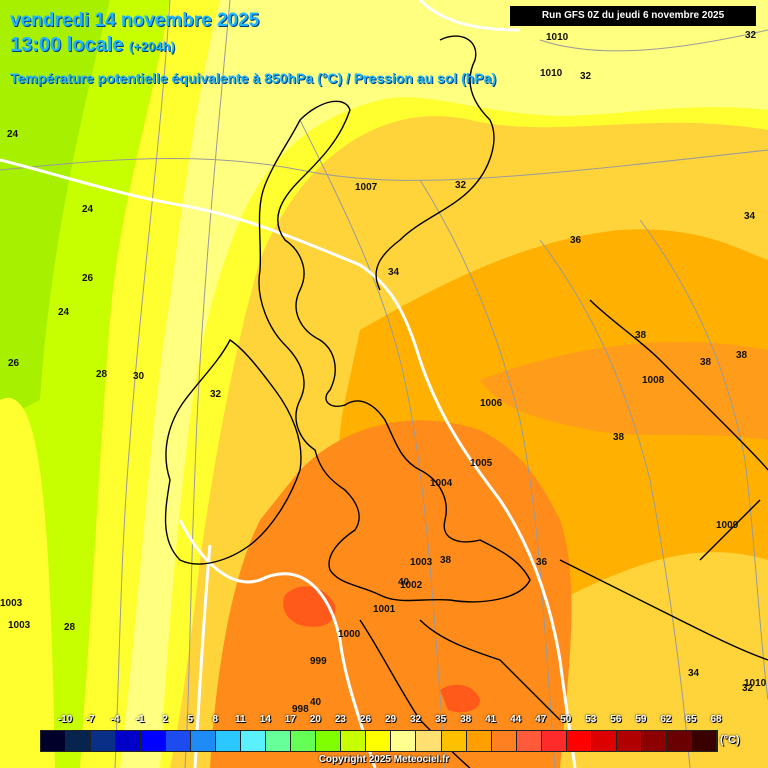 This screenshot has height=768, width=768. What do you see at coordinates (390, 719) in the screenshot?
I see `scale-tick-label: 29` at bounding box center [390, 719].